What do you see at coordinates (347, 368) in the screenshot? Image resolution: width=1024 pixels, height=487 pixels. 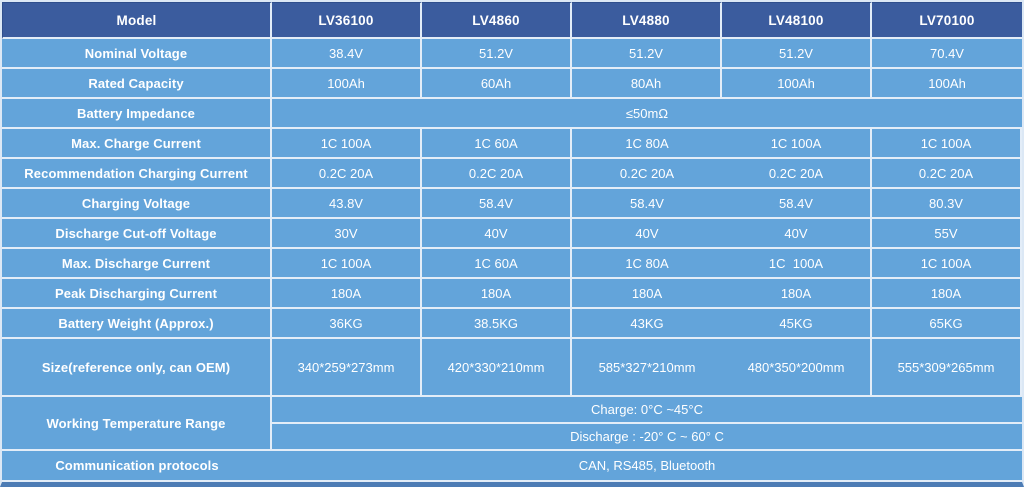 I see `value-cell: 340*259*273mm` at bounding box center [347, 368].